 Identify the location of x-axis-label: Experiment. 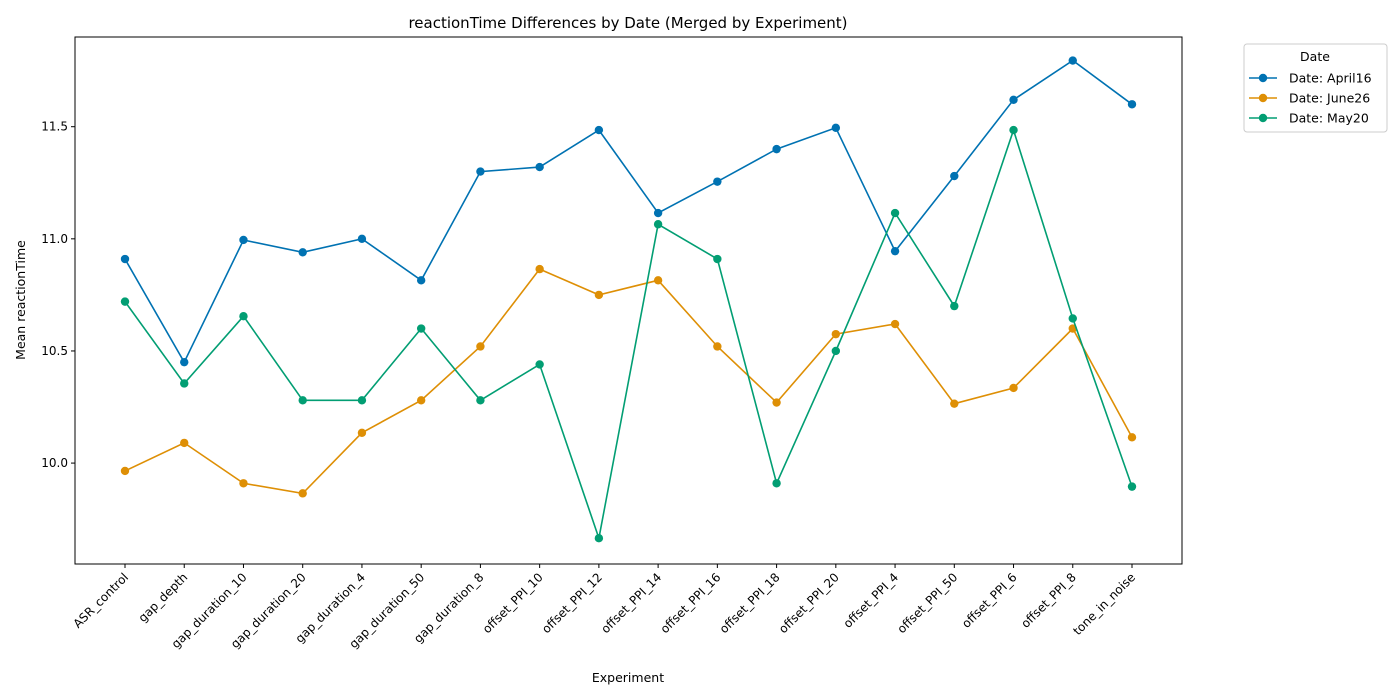
(628, 677).